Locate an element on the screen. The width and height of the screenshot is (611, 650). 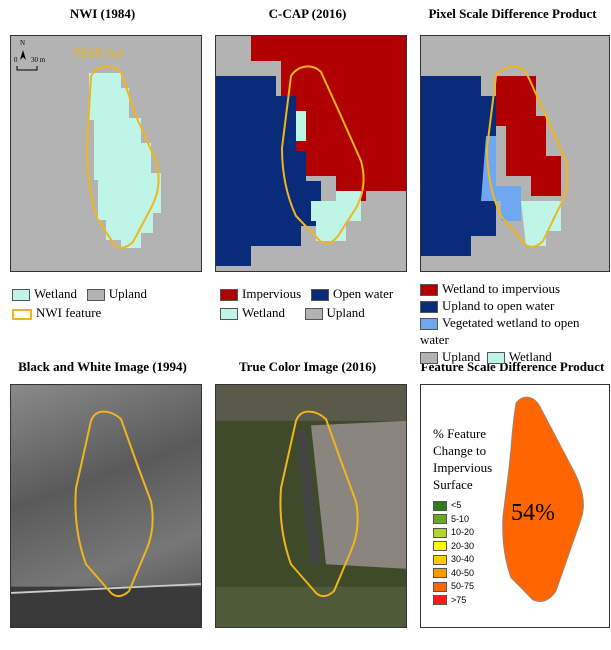
legend-class: 5-10 is located at coordinates (453, 520).